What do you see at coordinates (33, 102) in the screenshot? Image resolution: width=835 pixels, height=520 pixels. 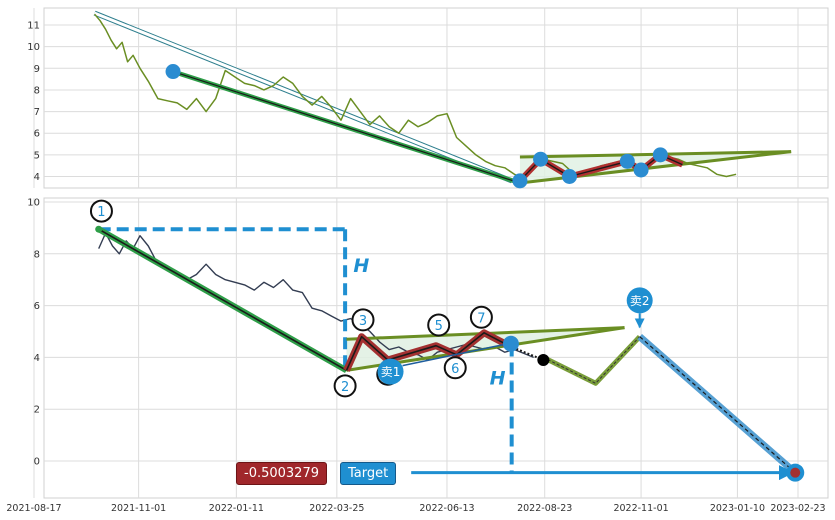 I see `top-panel-y-ticks: 4 5 6 7 8 9 10 11` at bounding box center [33, 102].